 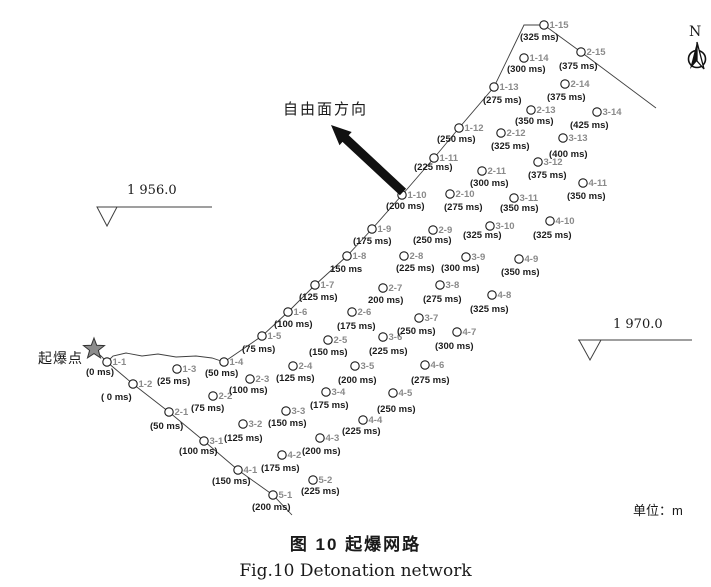 What do you see at coordinates (348, 263) in the screenshot?
I see `blast-hole-1-8: 1-8 150 ms` at bounding box center [348, 263].